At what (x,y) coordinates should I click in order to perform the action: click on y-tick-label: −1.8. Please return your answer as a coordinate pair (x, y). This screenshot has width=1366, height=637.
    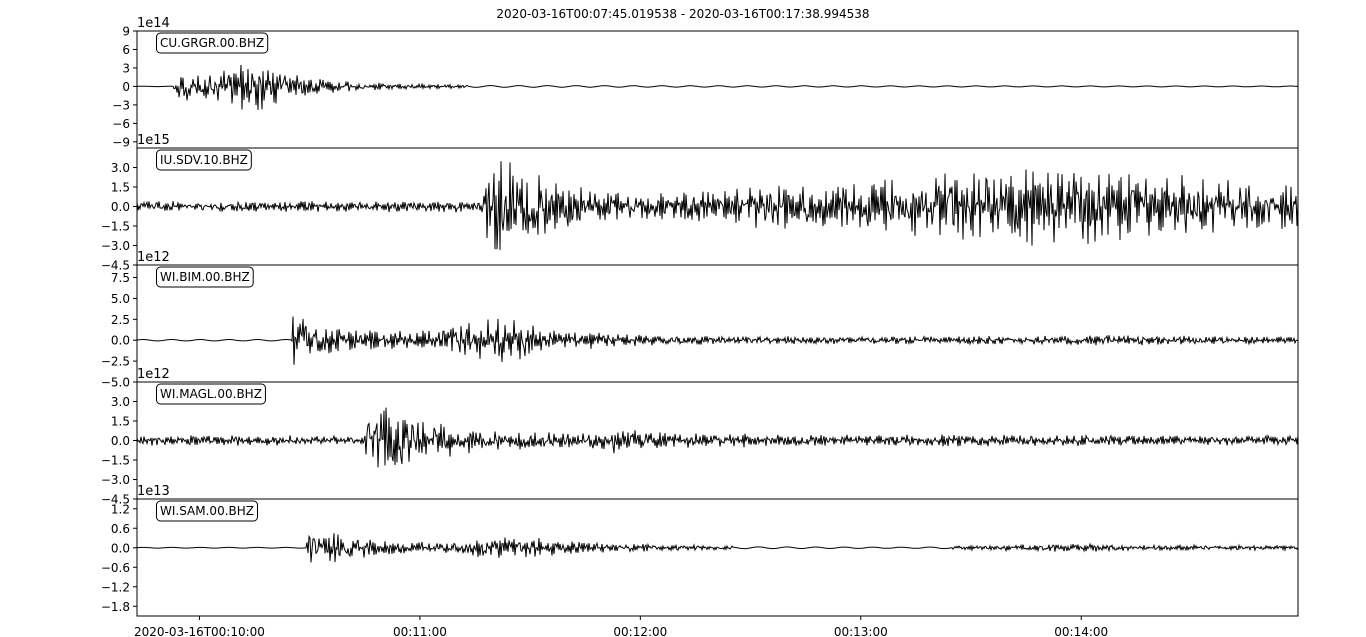
    Looking at the image, I should click on (115, 607).